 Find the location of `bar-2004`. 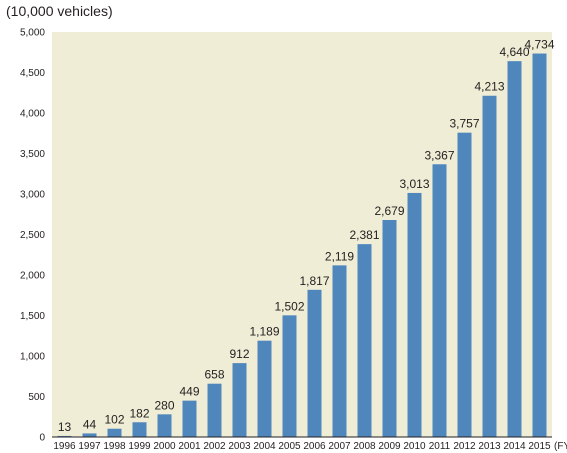

bar-2004 is located at coordinates (264, 388).